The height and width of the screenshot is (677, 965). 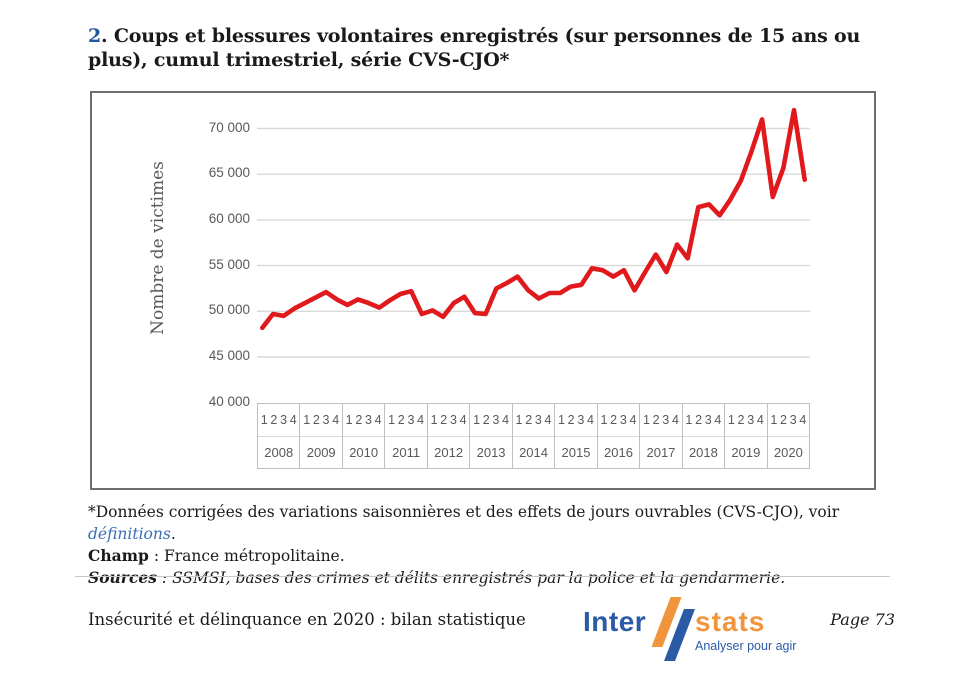 I want to click on y-tick-label: 60 000, so click(x=229, y=218).